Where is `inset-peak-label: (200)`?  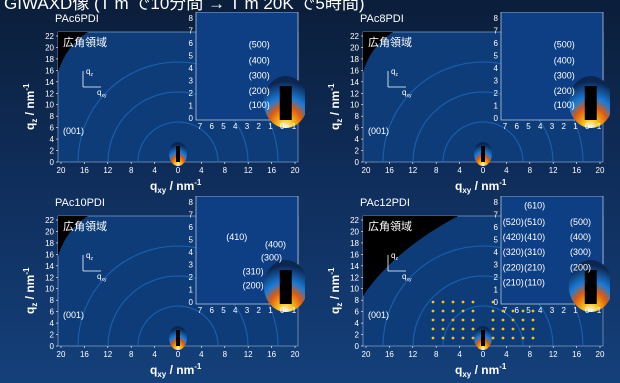
inset-peak-label: (200) is located at coordinates (580, 267).